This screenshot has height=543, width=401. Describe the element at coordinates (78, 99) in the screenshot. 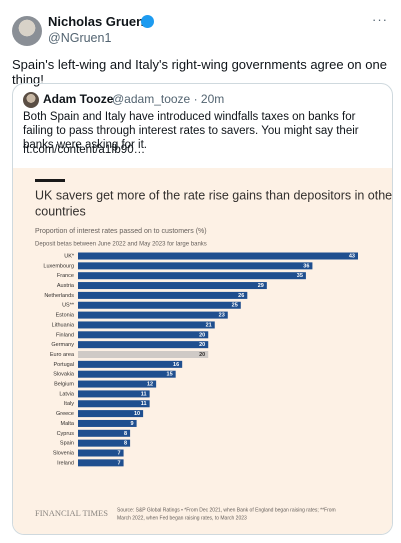

I see `quote-author: Adam Tooze` at that location.